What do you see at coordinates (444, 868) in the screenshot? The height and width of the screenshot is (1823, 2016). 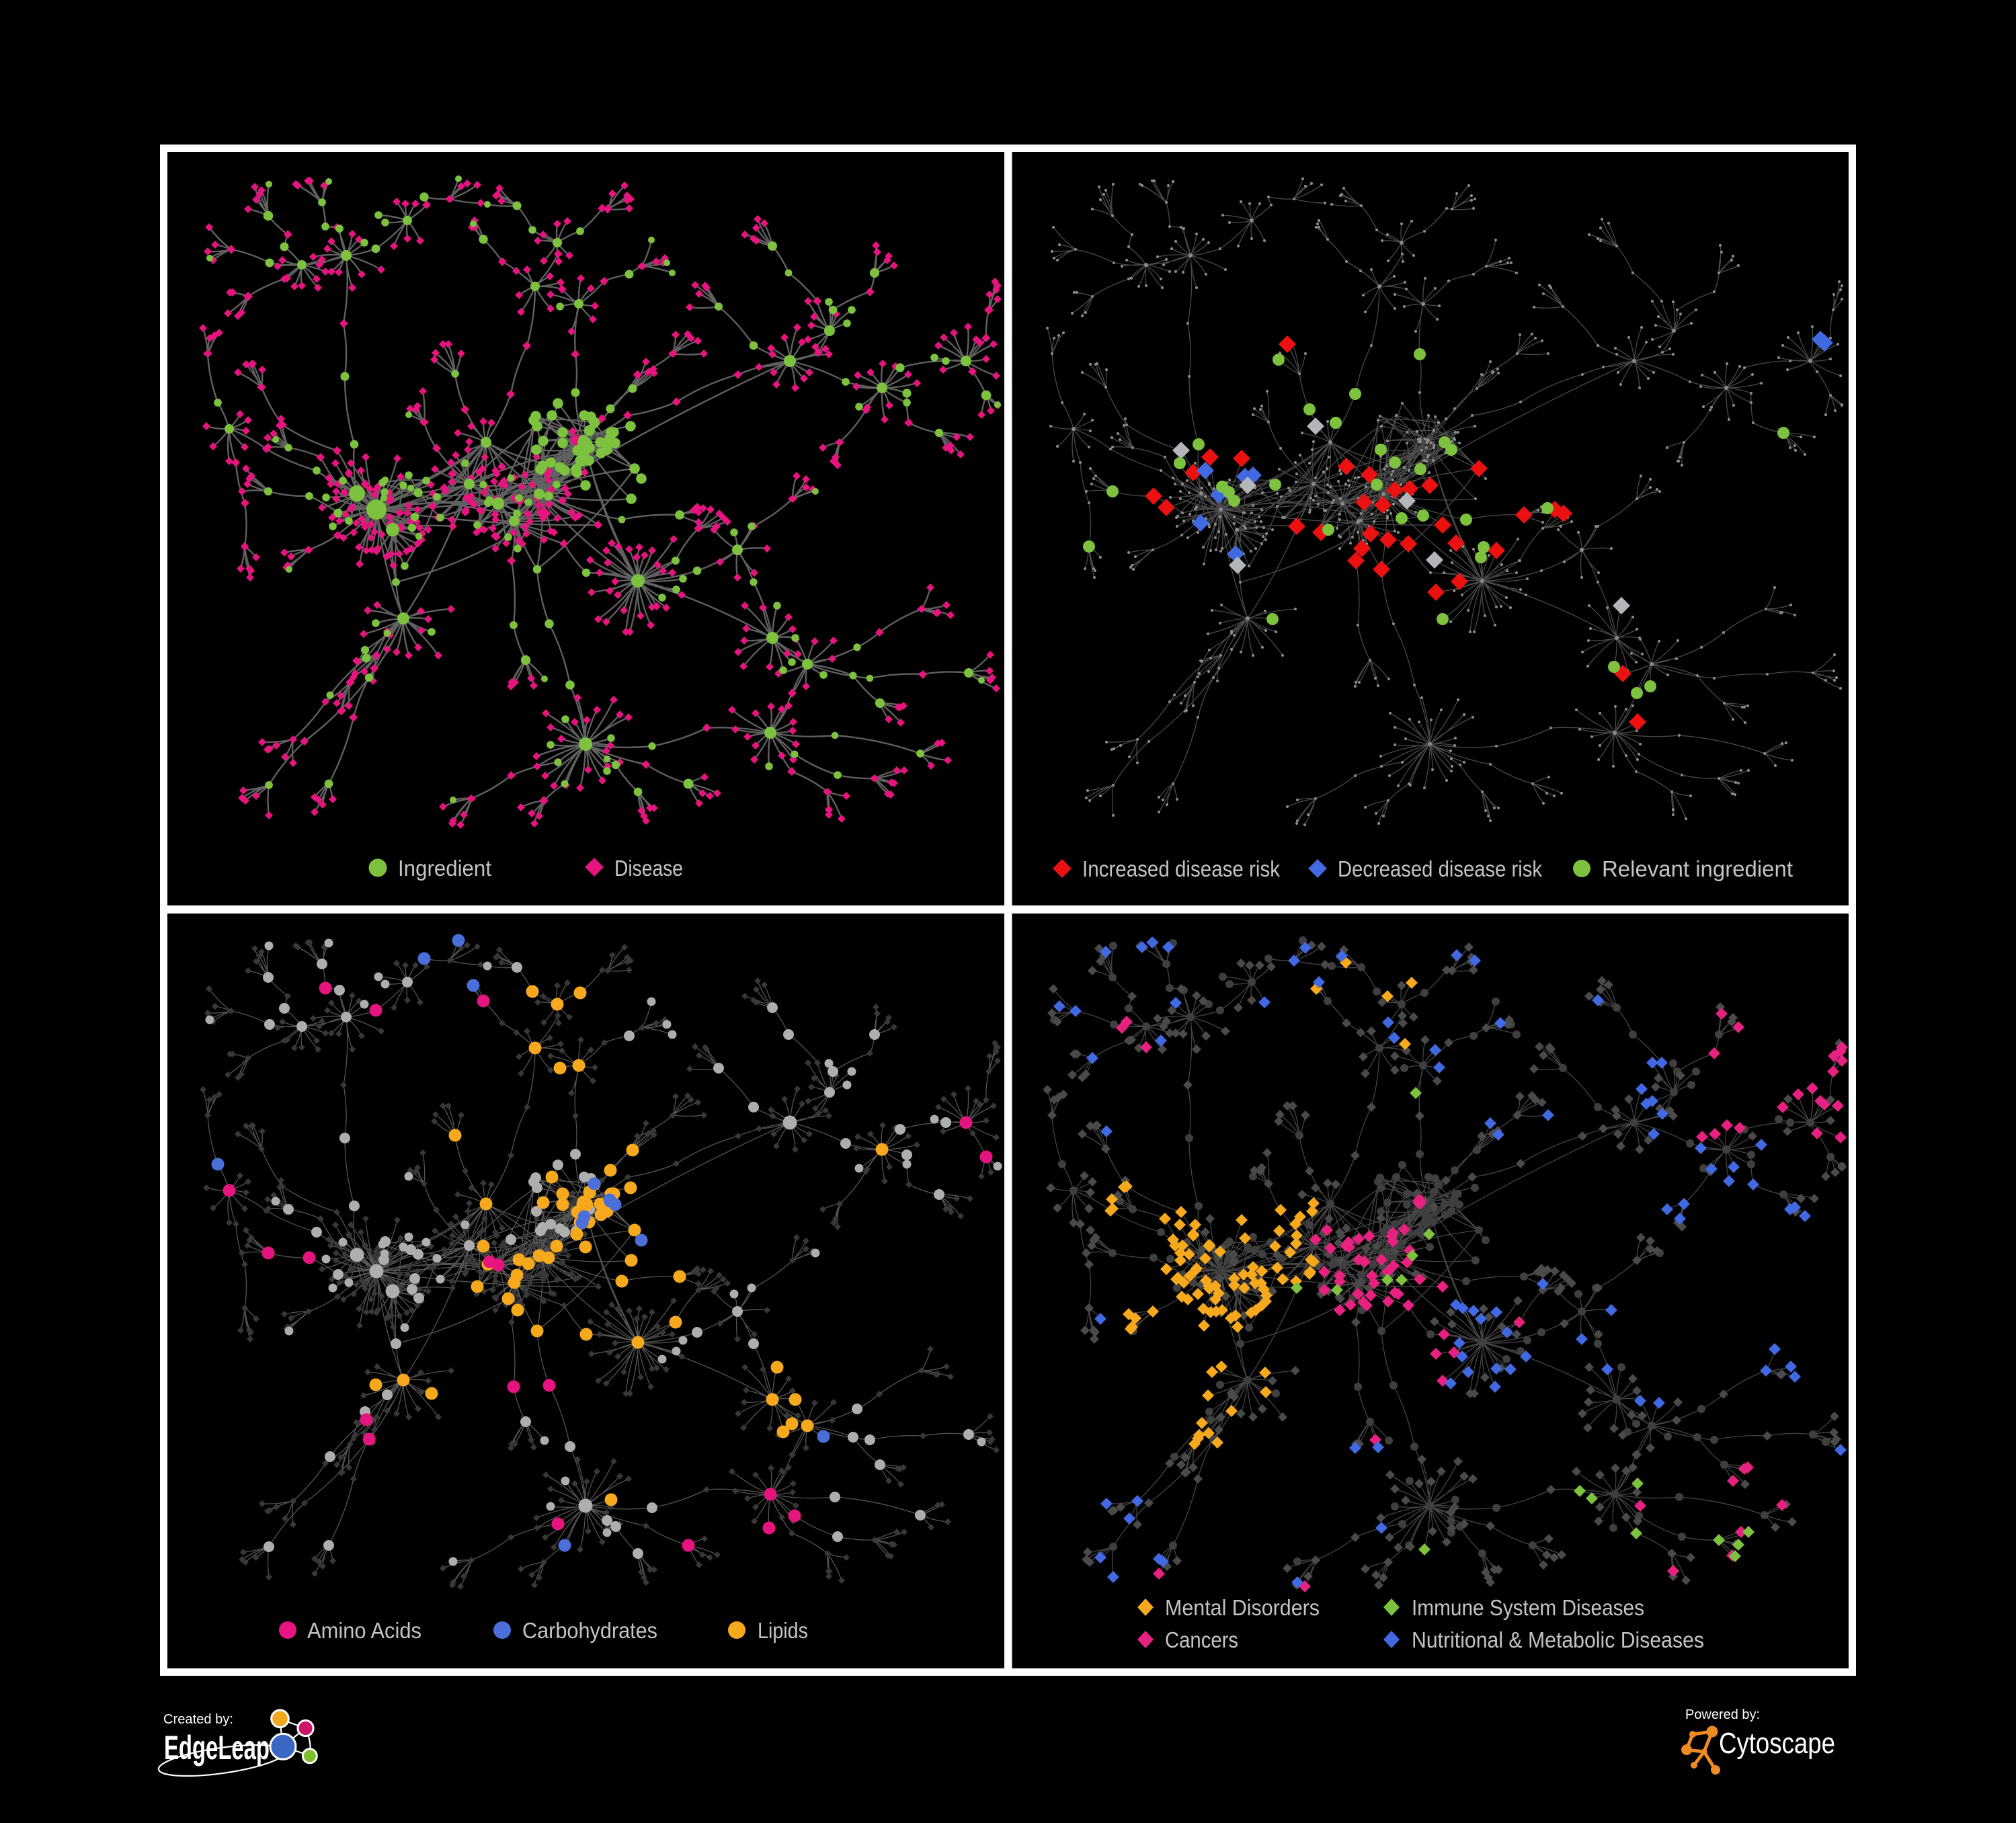 I see `svg-text: Ingredient` at bounding box center [444, 868].